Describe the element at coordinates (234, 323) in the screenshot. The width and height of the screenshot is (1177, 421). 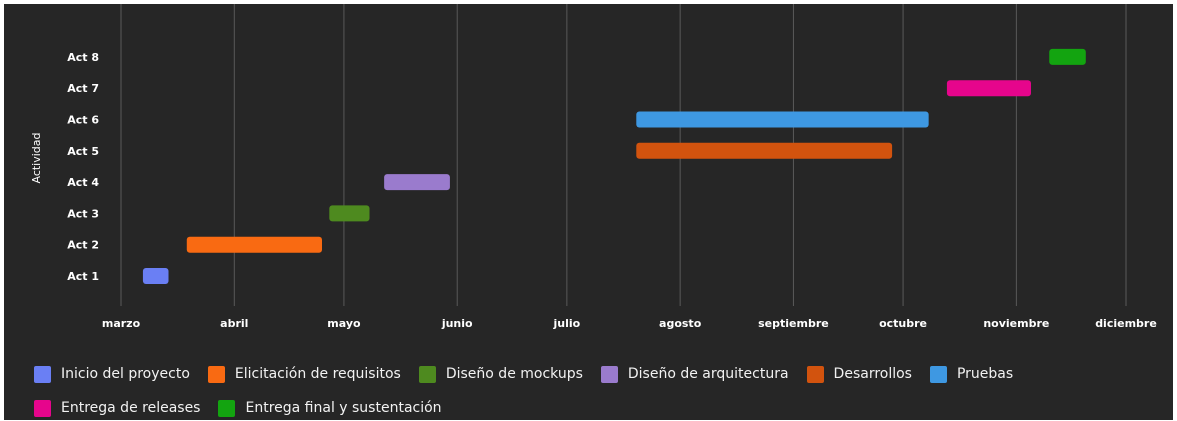
I see `x-tick-label: abril` at that location.